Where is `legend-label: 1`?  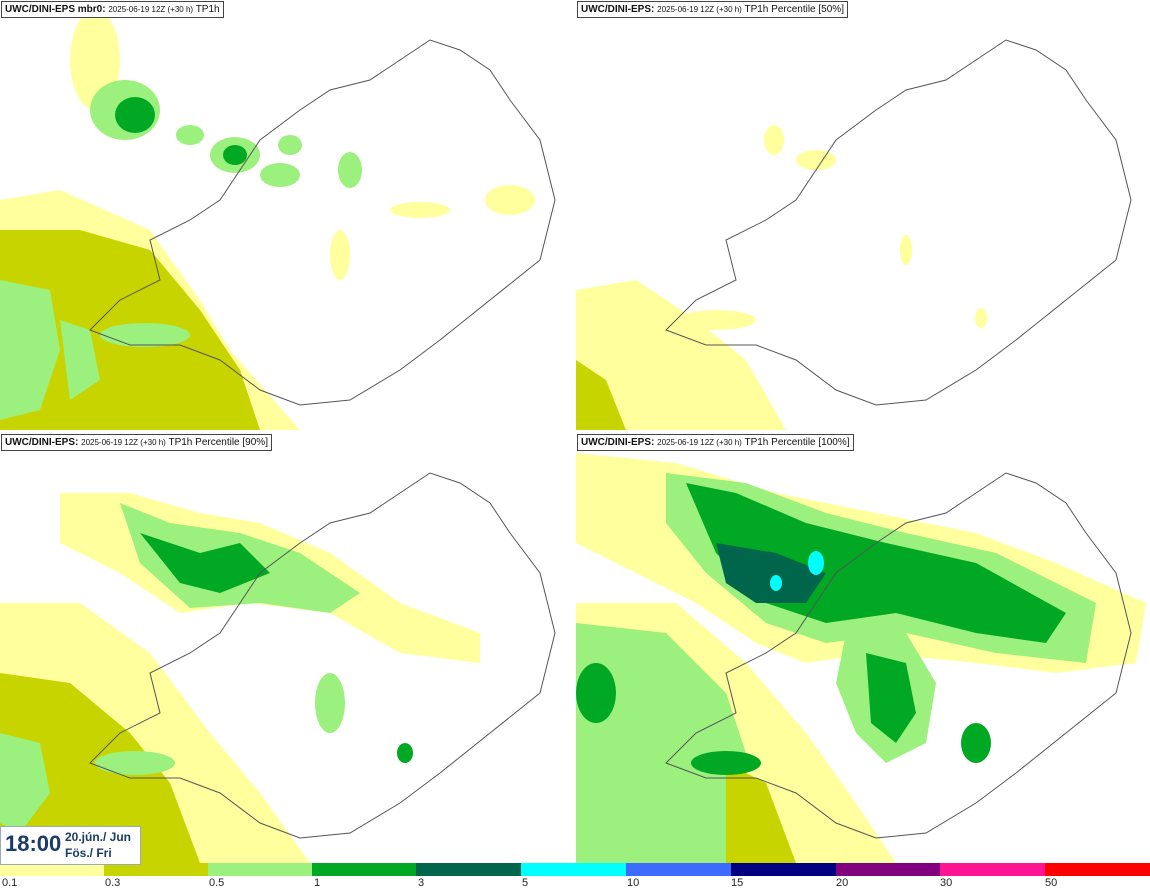 legend-label: 1 is located at coordinates (317, 883).